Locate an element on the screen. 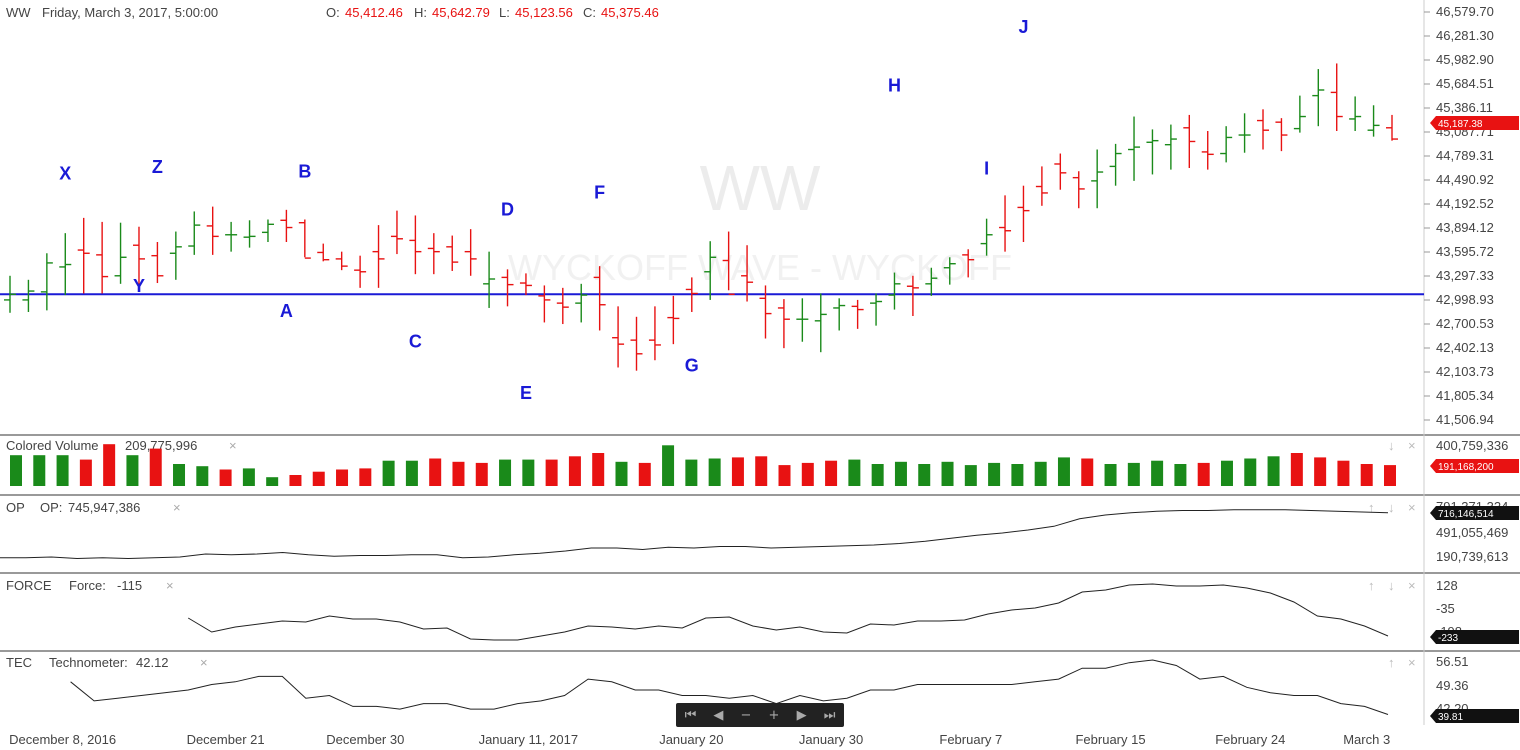 The image size is (1520, 750). wave-label-f: F is located at coordinates (599, 193).